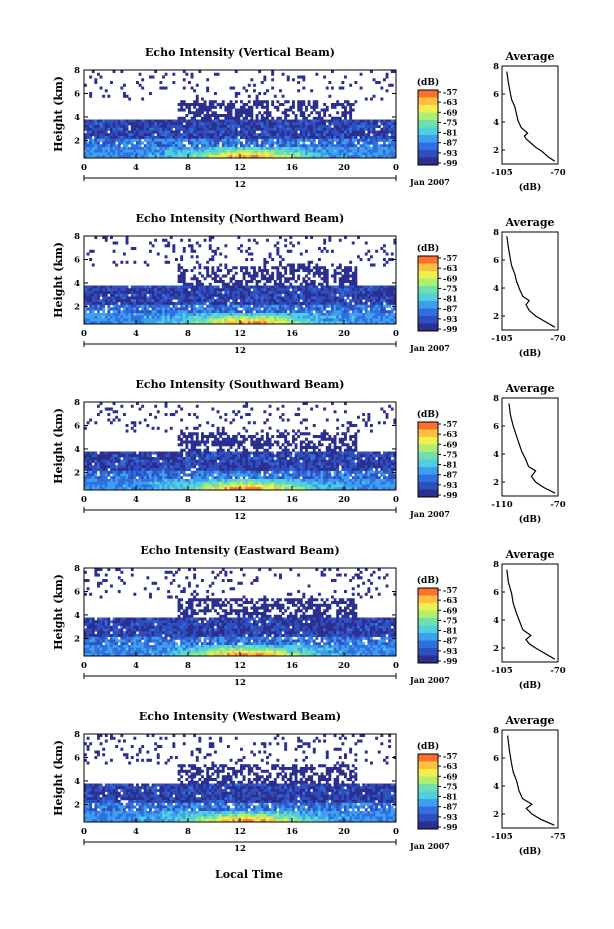  Describe the element at coordinates (249, 874) in the screenshot. I see `local-time-label: Local Time` at that location.